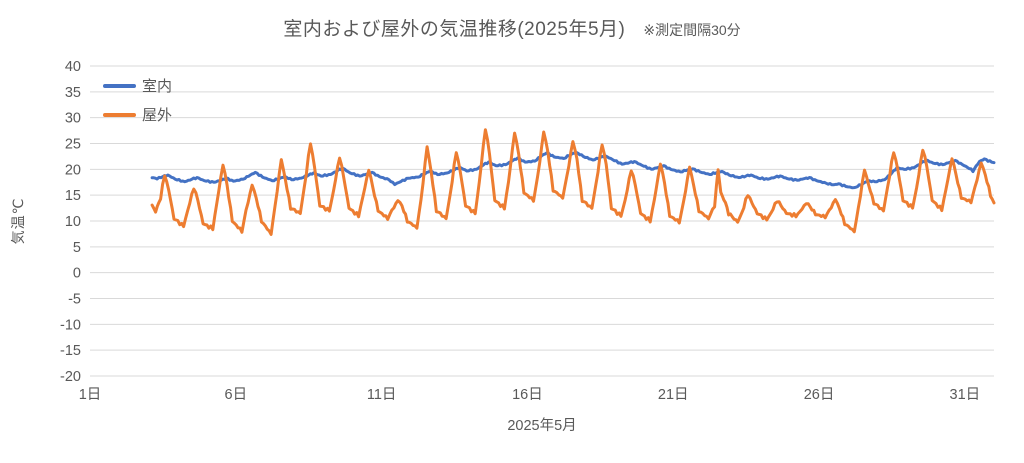  Describe the element at coordinates (18, 221) in the screenshot. I see `y-axis-title: 気温℃` at that location.